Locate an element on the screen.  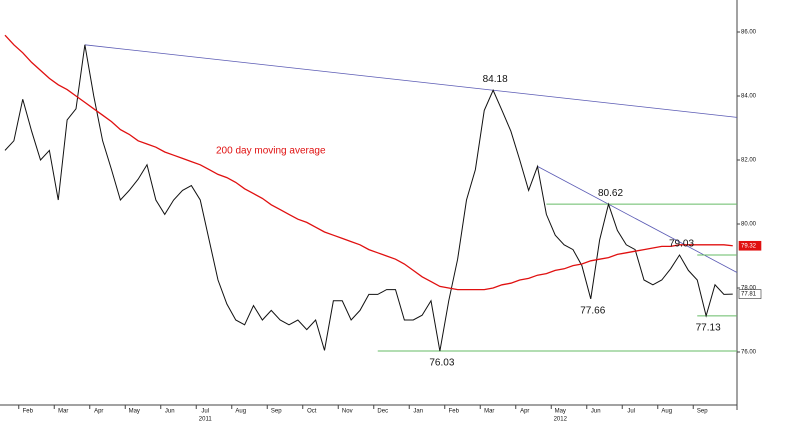
y-tick-label: 84.00 is located at coordinates (749, 97).